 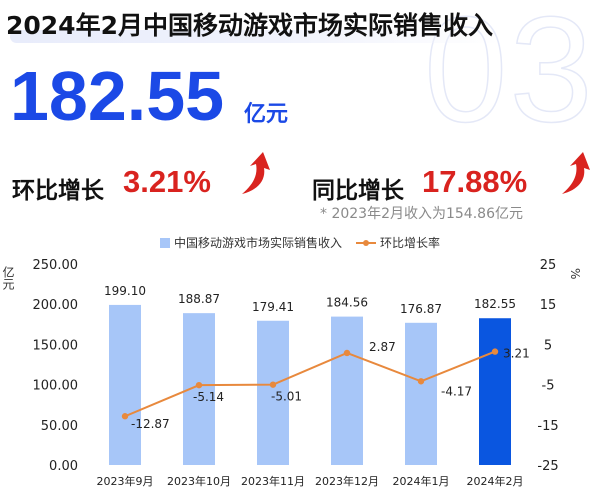 I want to click on headline-value: 182.55, so click(x=117, y=96).